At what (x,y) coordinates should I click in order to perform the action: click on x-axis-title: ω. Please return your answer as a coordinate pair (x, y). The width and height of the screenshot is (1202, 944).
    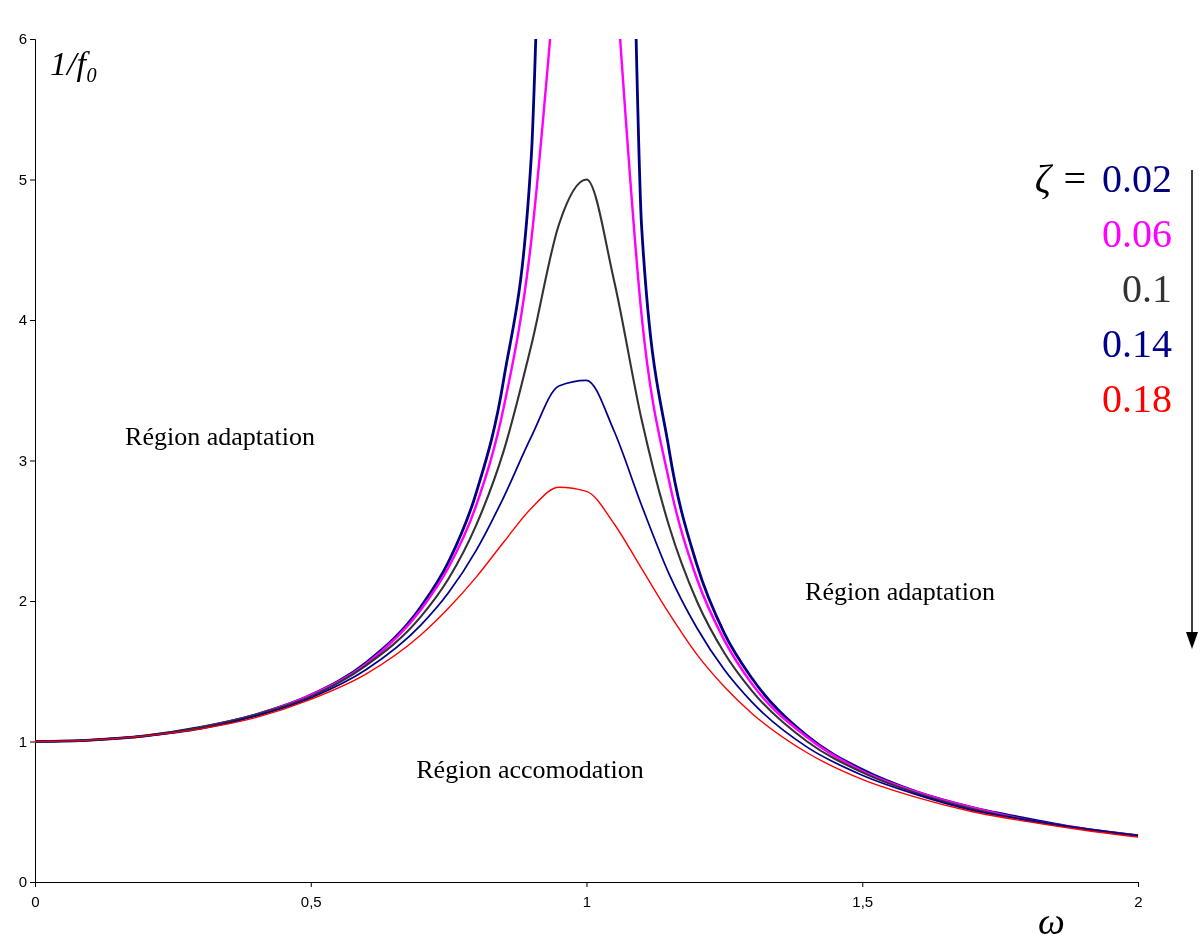
    Looking at the image, I should click on (1051, 921).